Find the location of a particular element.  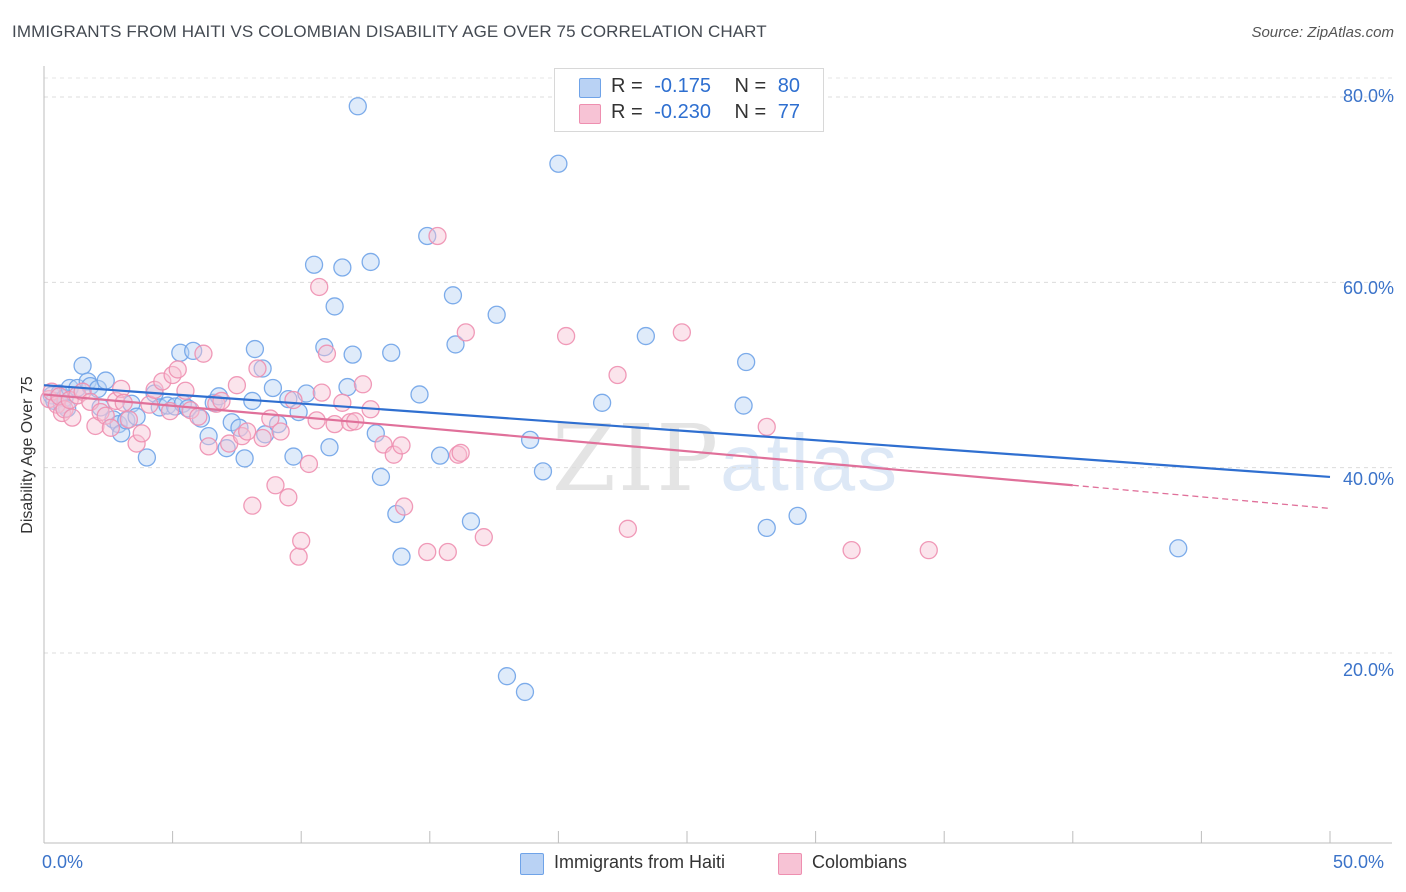

stats-legend: R = -0.175 N = 80 R = -0.230 N = 77 is located at coordinates (689, 100).